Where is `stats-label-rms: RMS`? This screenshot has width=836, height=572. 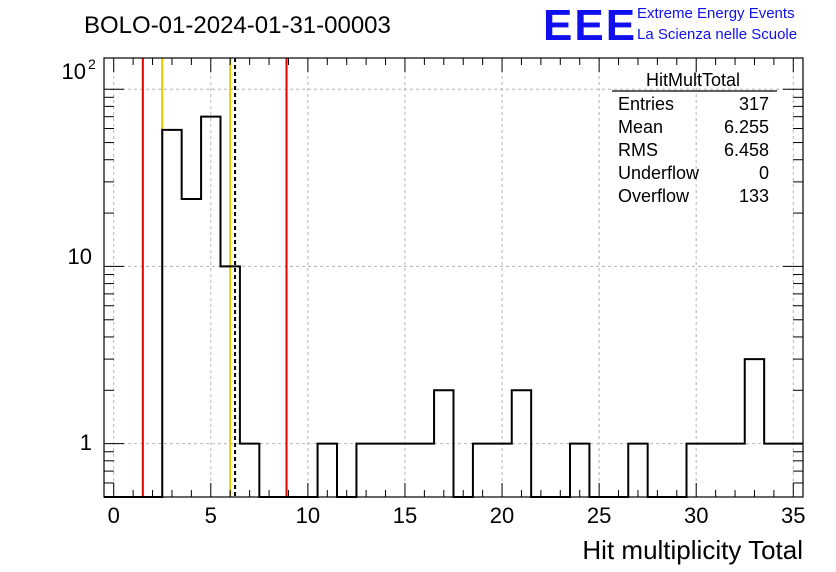 stats-label-rms: RMS is located at coordinates (638, 150).